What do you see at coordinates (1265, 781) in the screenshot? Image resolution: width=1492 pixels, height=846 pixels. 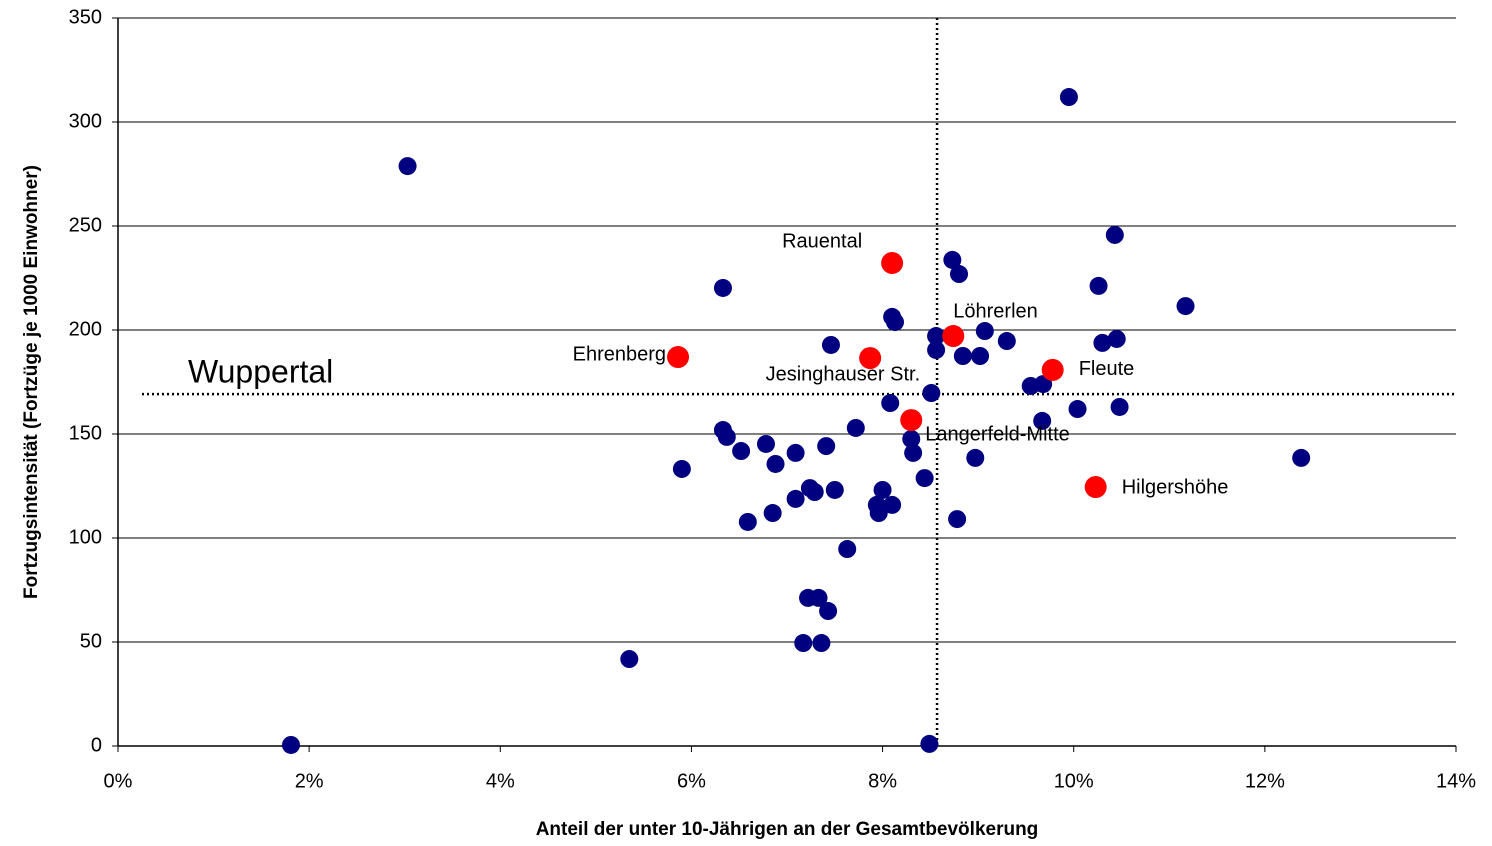 I see `x-tick-label: 12%` at bounding box center [1265, 781].